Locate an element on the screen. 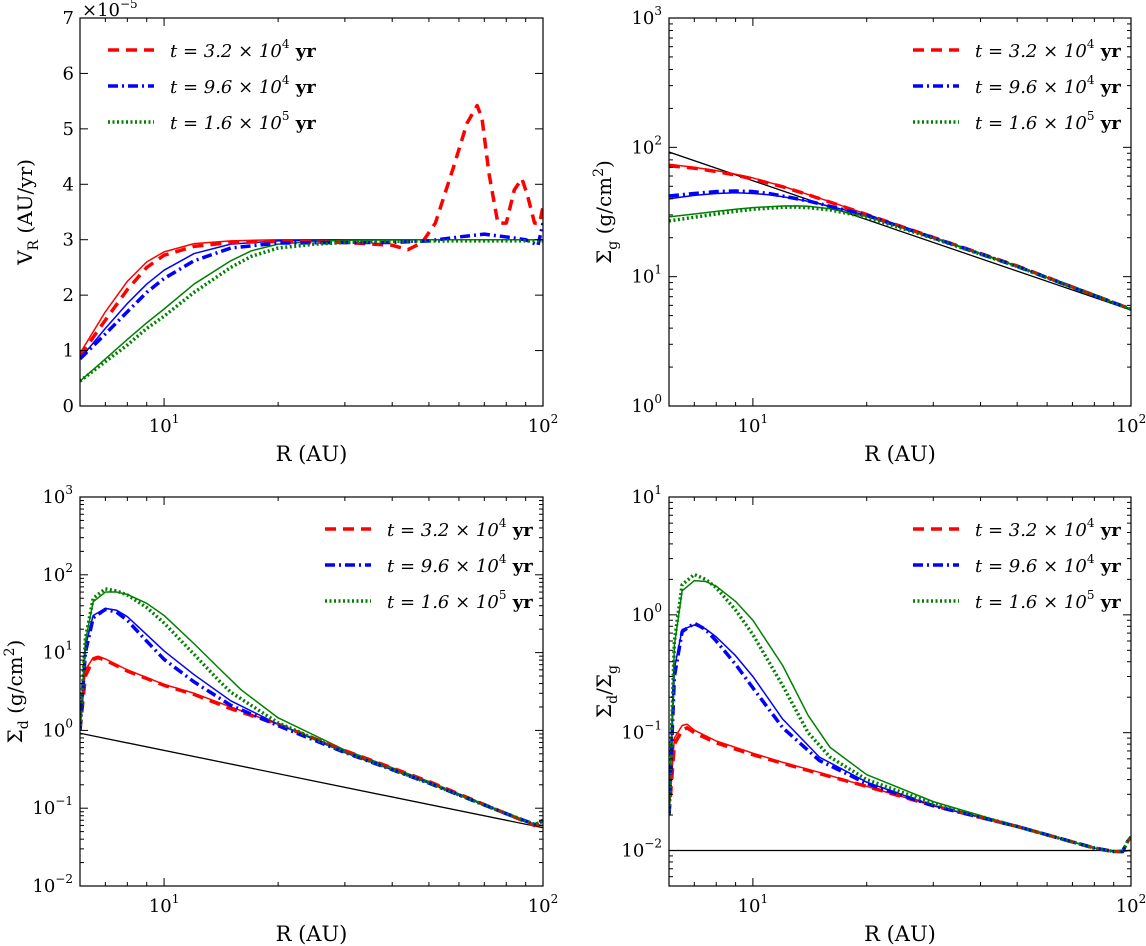 The width and height of the screenshot is (1146, 946). y-axis-label: Σd (g/cm2) is located at coordinates (17, 692).